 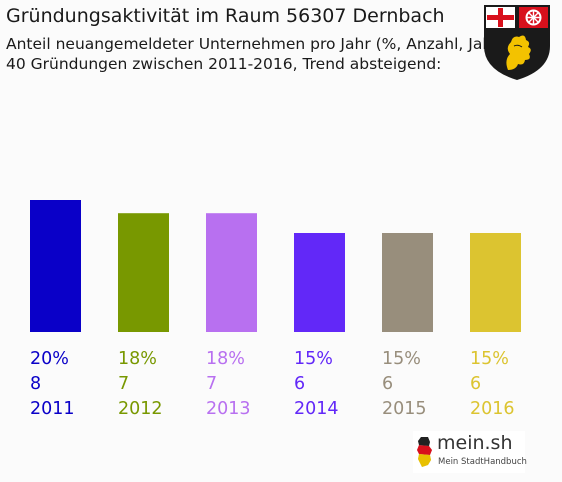 What do you see at coordinates (492, 409) in the screenshot?
I see `year-label-2016: 2016` at bounding box center [492, 409].